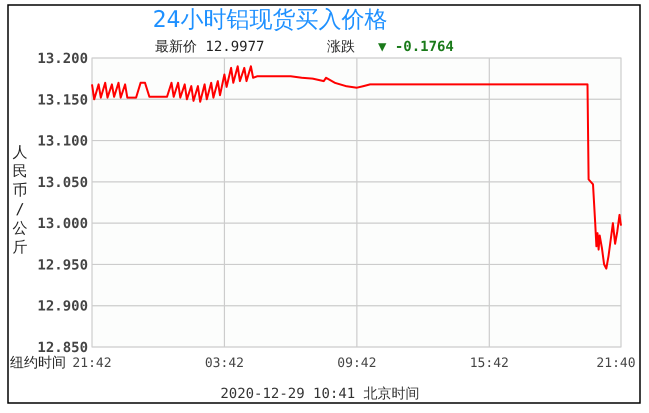  What do you see at coordinates (341, 47) in the screenshot?
I see `text: 涨跌` at bounding box center [341, 47].